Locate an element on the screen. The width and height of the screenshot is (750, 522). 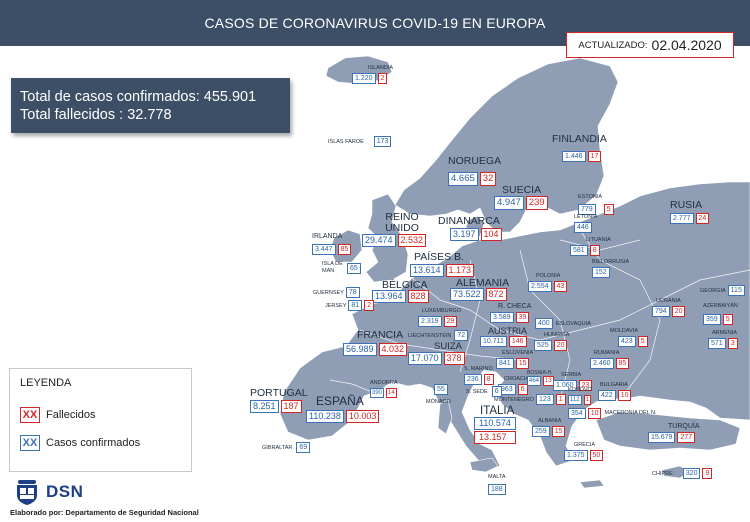
deaths-count: 187 is located at coordinates (291, 406).